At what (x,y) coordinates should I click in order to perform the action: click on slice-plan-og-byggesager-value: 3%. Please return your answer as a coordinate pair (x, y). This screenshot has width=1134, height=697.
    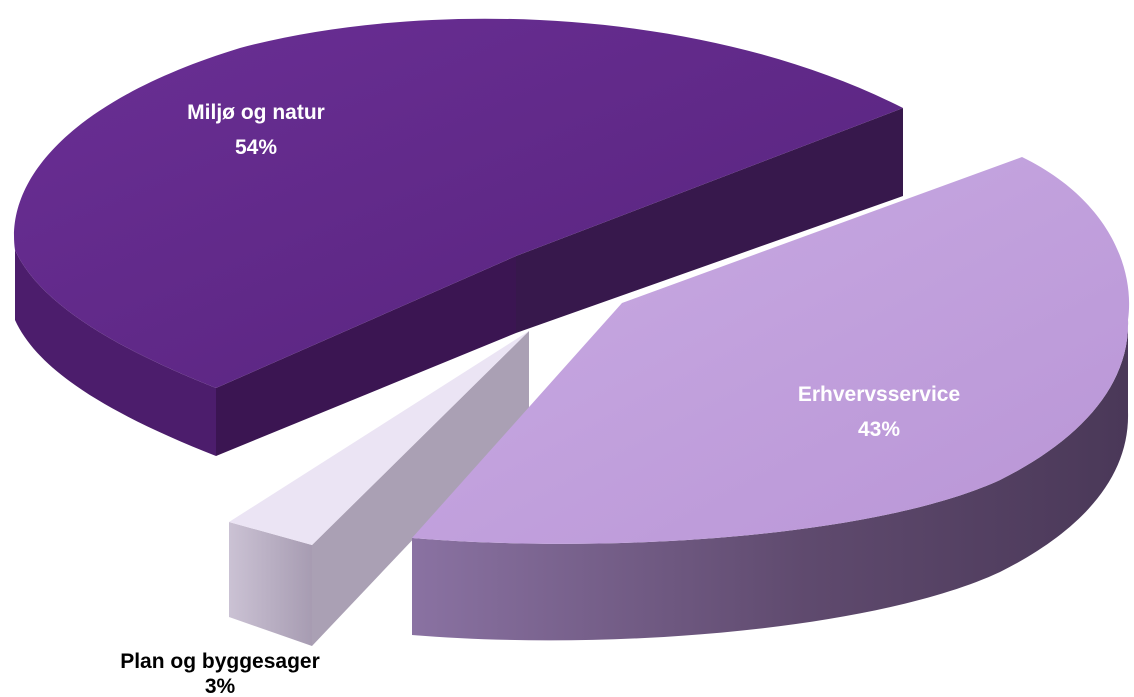
    Looking at the image, I should click on (220, 686).